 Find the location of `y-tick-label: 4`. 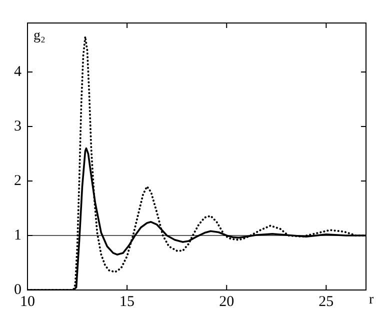

y-tick-label: 4 is located at coordinates (18, 72).